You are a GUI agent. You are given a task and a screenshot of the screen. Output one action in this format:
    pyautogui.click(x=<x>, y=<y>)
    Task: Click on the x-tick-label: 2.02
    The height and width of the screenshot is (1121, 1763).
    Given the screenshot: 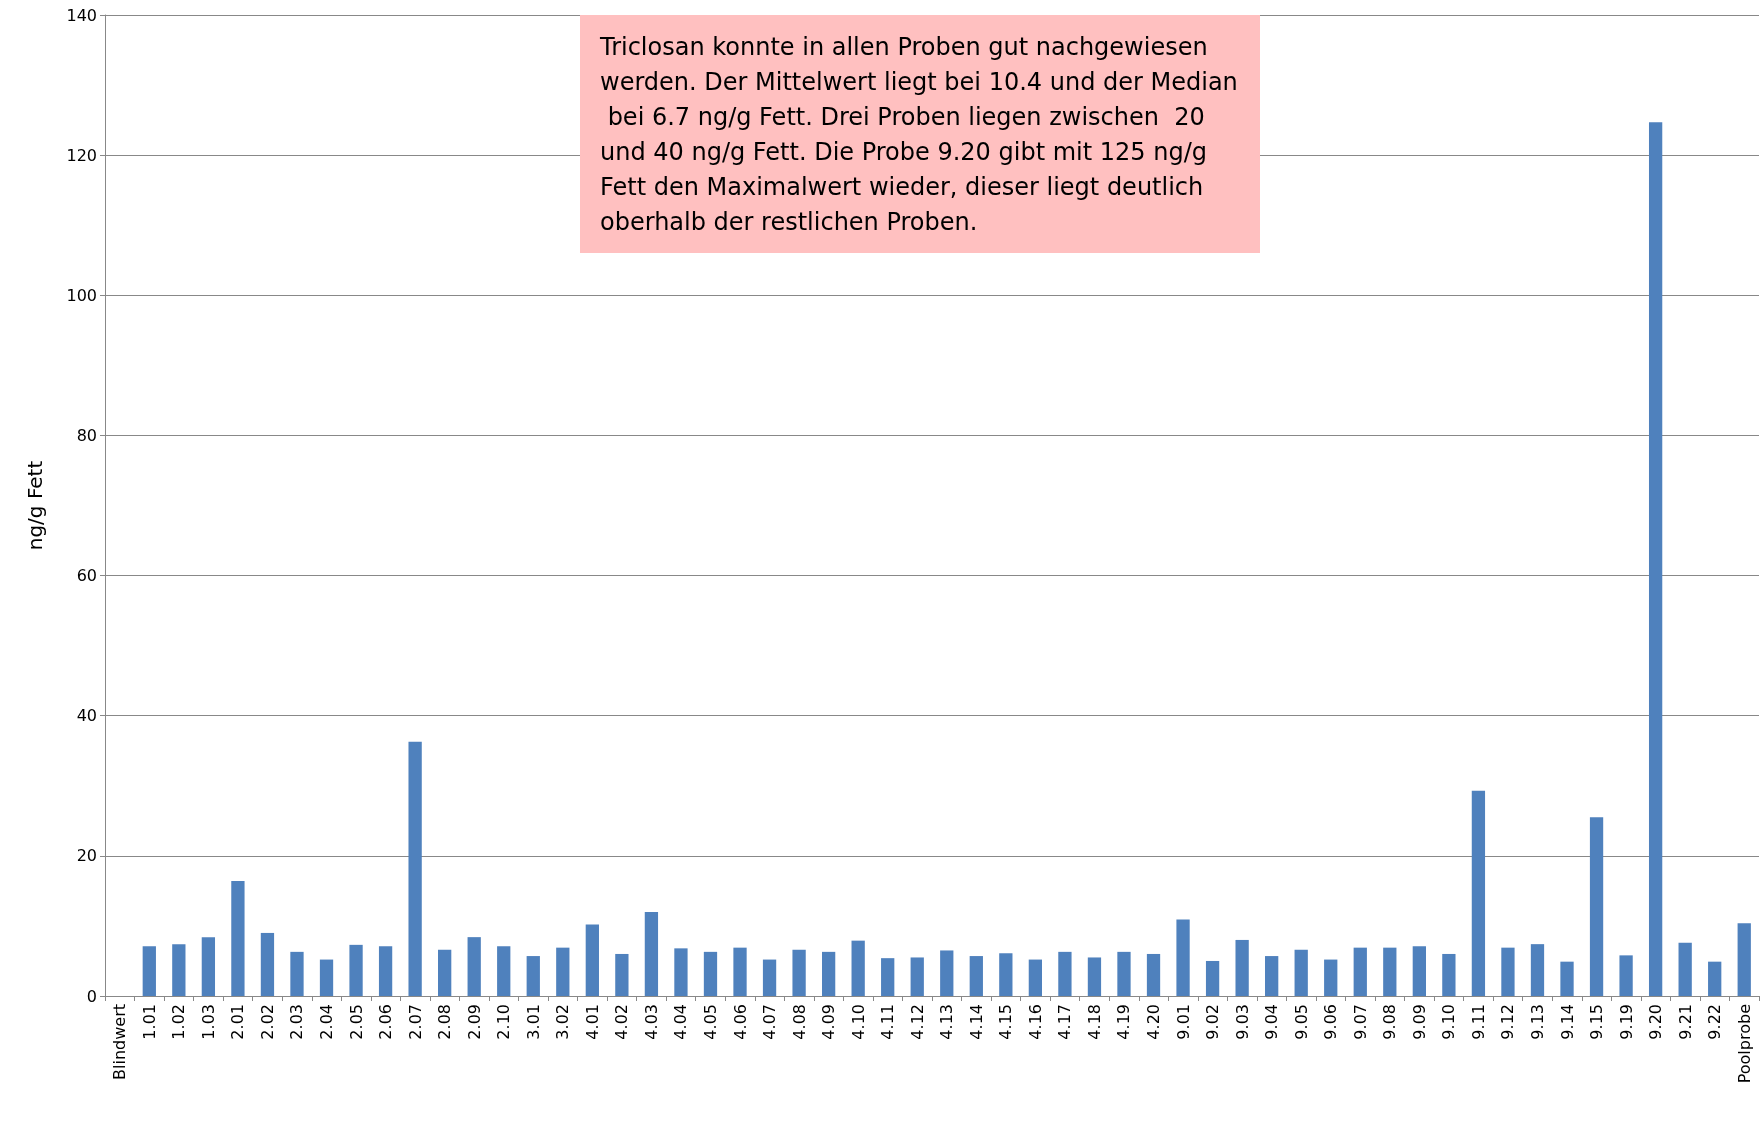 What is the action you would take?
    pyautogui.click(x=267, y=1022)
    